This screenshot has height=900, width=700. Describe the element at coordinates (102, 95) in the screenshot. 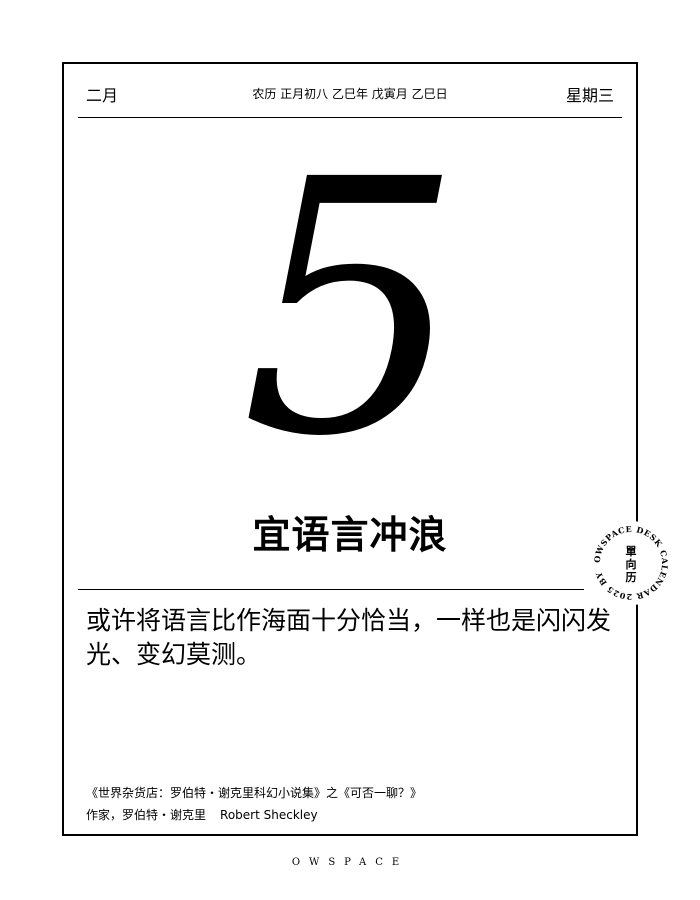

I see `month-label: 二月` at that location.